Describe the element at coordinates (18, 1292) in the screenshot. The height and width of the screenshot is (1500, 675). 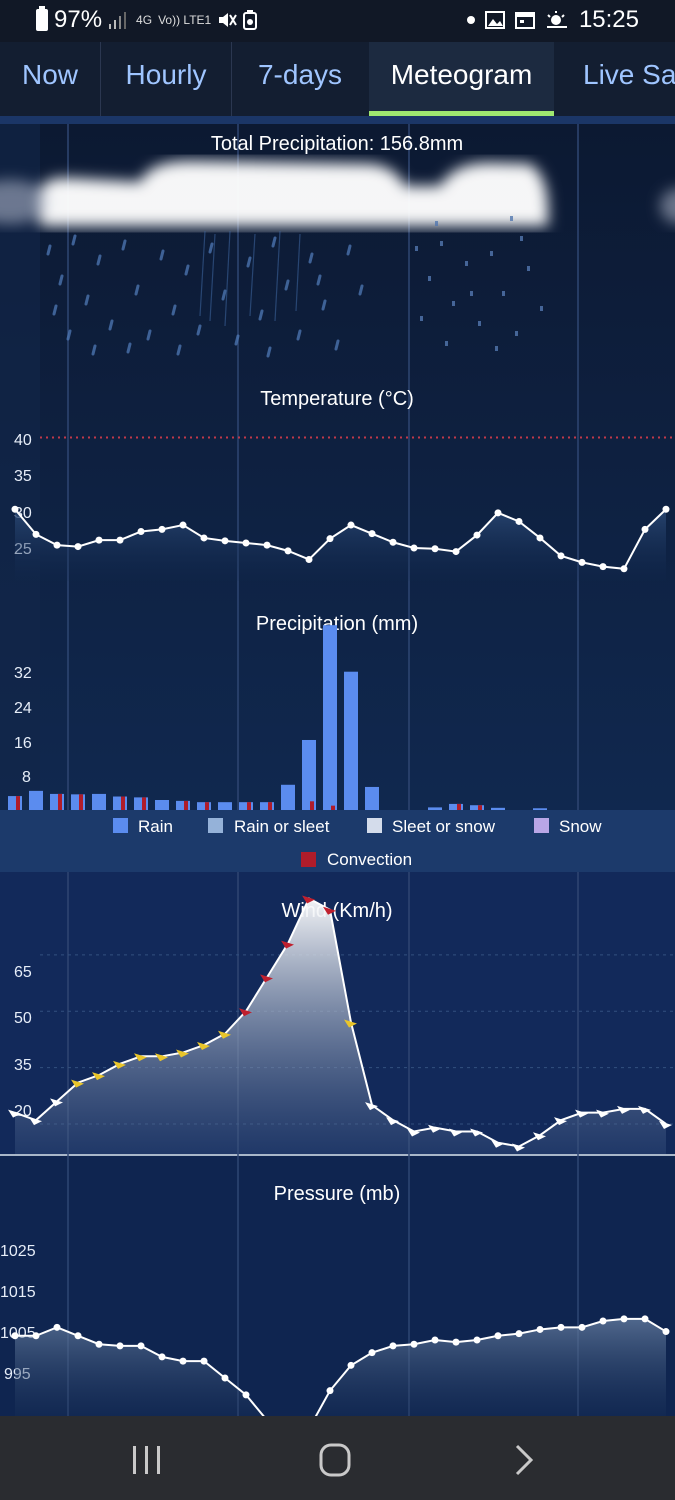
I see `pressure-tick-1015: 1015` at that location.